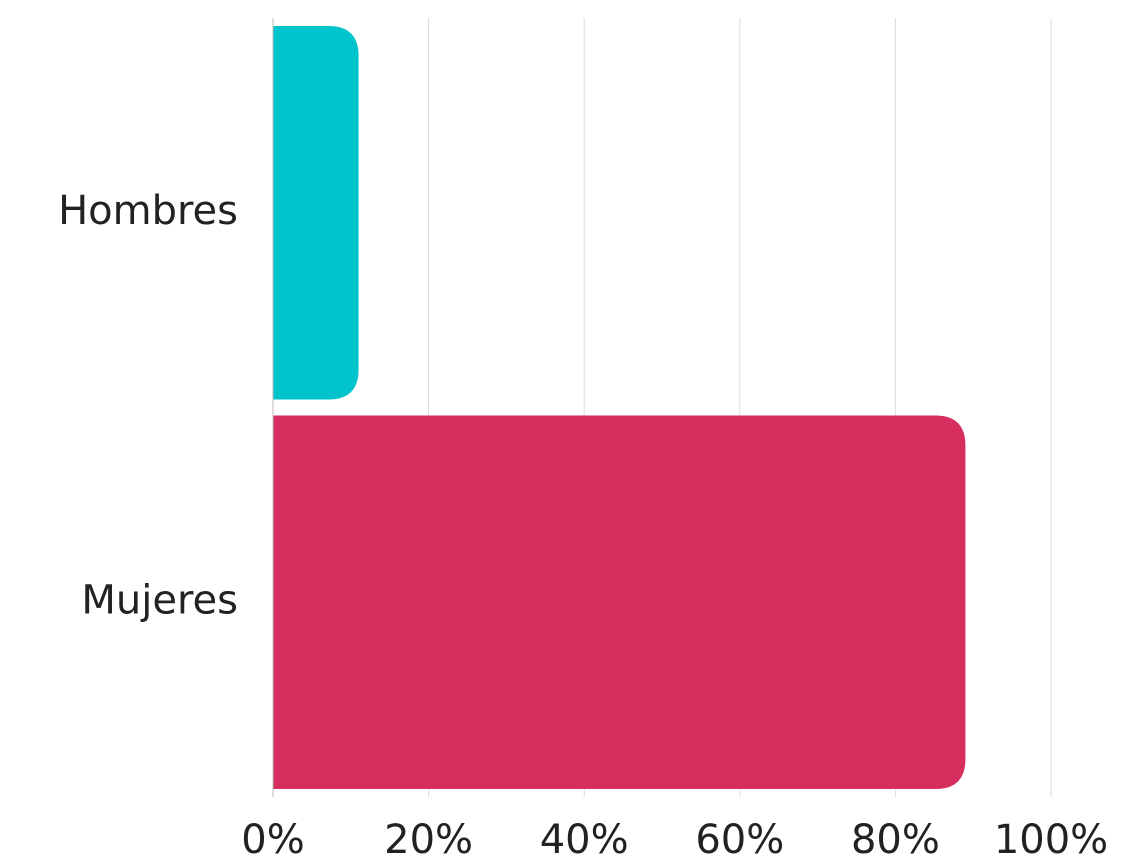  What do you see at coordinates (895, 840) in the screenshot?
I see `x-tick-label-80: 80%` at bounding box center [895, 840].